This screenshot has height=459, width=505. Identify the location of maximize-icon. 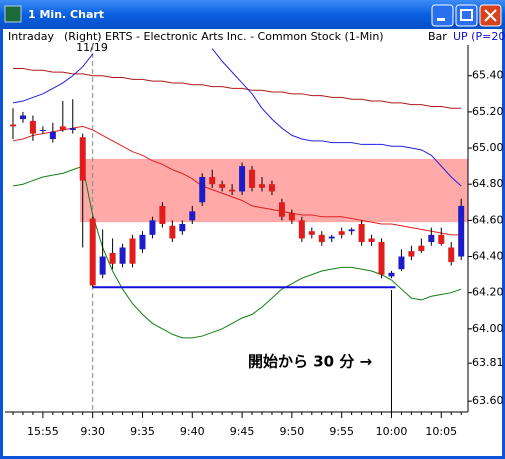
(466, 15).